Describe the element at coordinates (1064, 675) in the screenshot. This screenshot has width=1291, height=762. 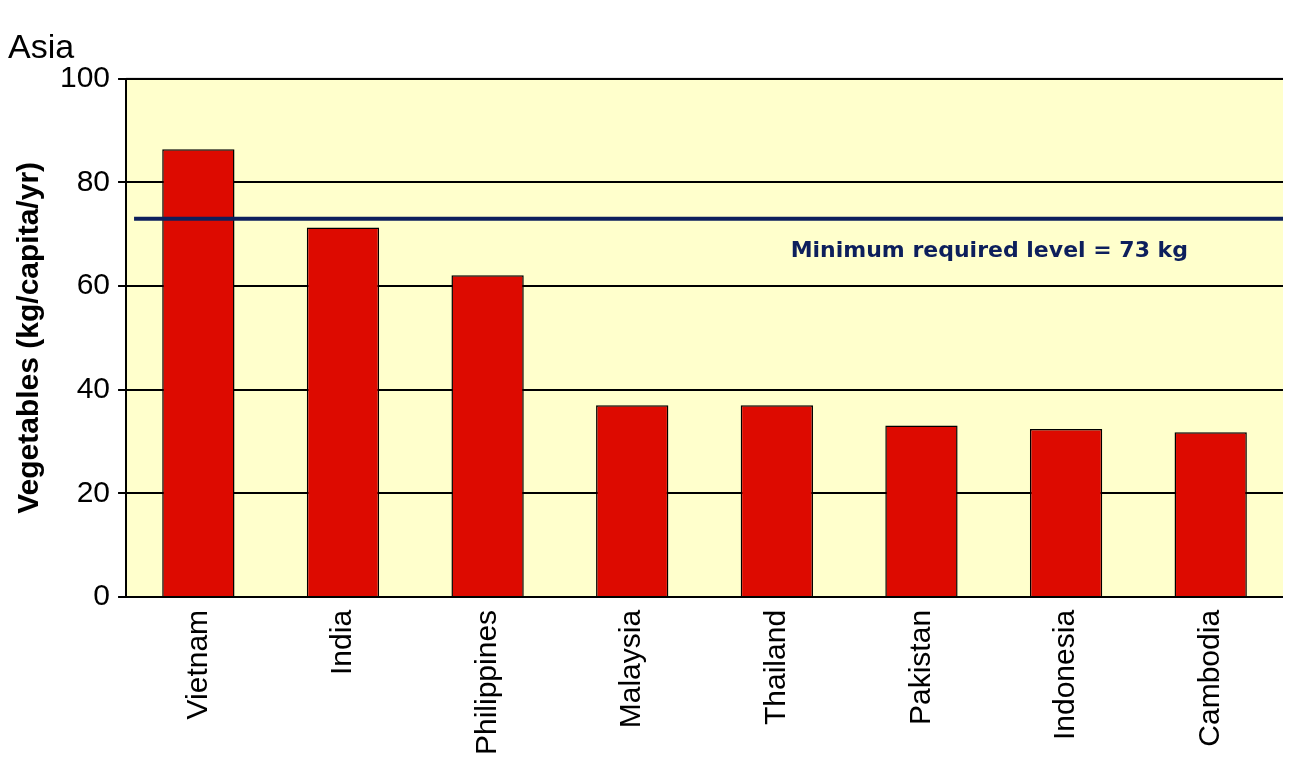
I see `x-tick-label: Indonesia` at that location.